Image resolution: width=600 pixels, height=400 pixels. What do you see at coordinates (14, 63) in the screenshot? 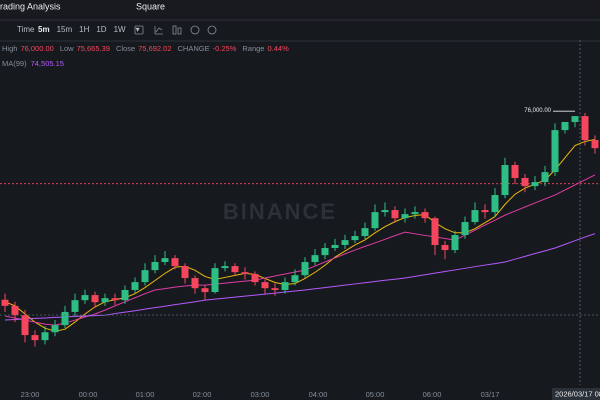
I see `ma-legend-name: MA(99)` at bounding box center [14, 63].